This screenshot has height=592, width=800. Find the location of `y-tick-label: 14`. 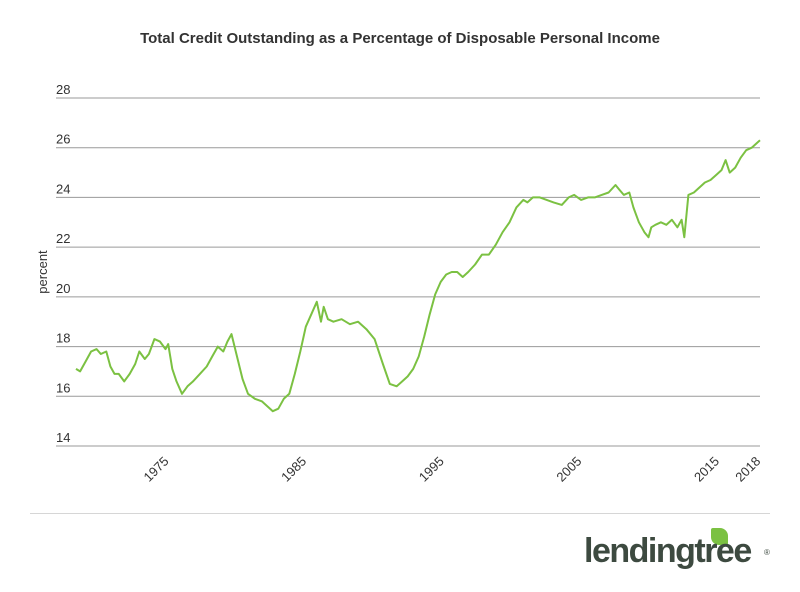

y-tick-label: 14 is located at coordinates (63, 437).